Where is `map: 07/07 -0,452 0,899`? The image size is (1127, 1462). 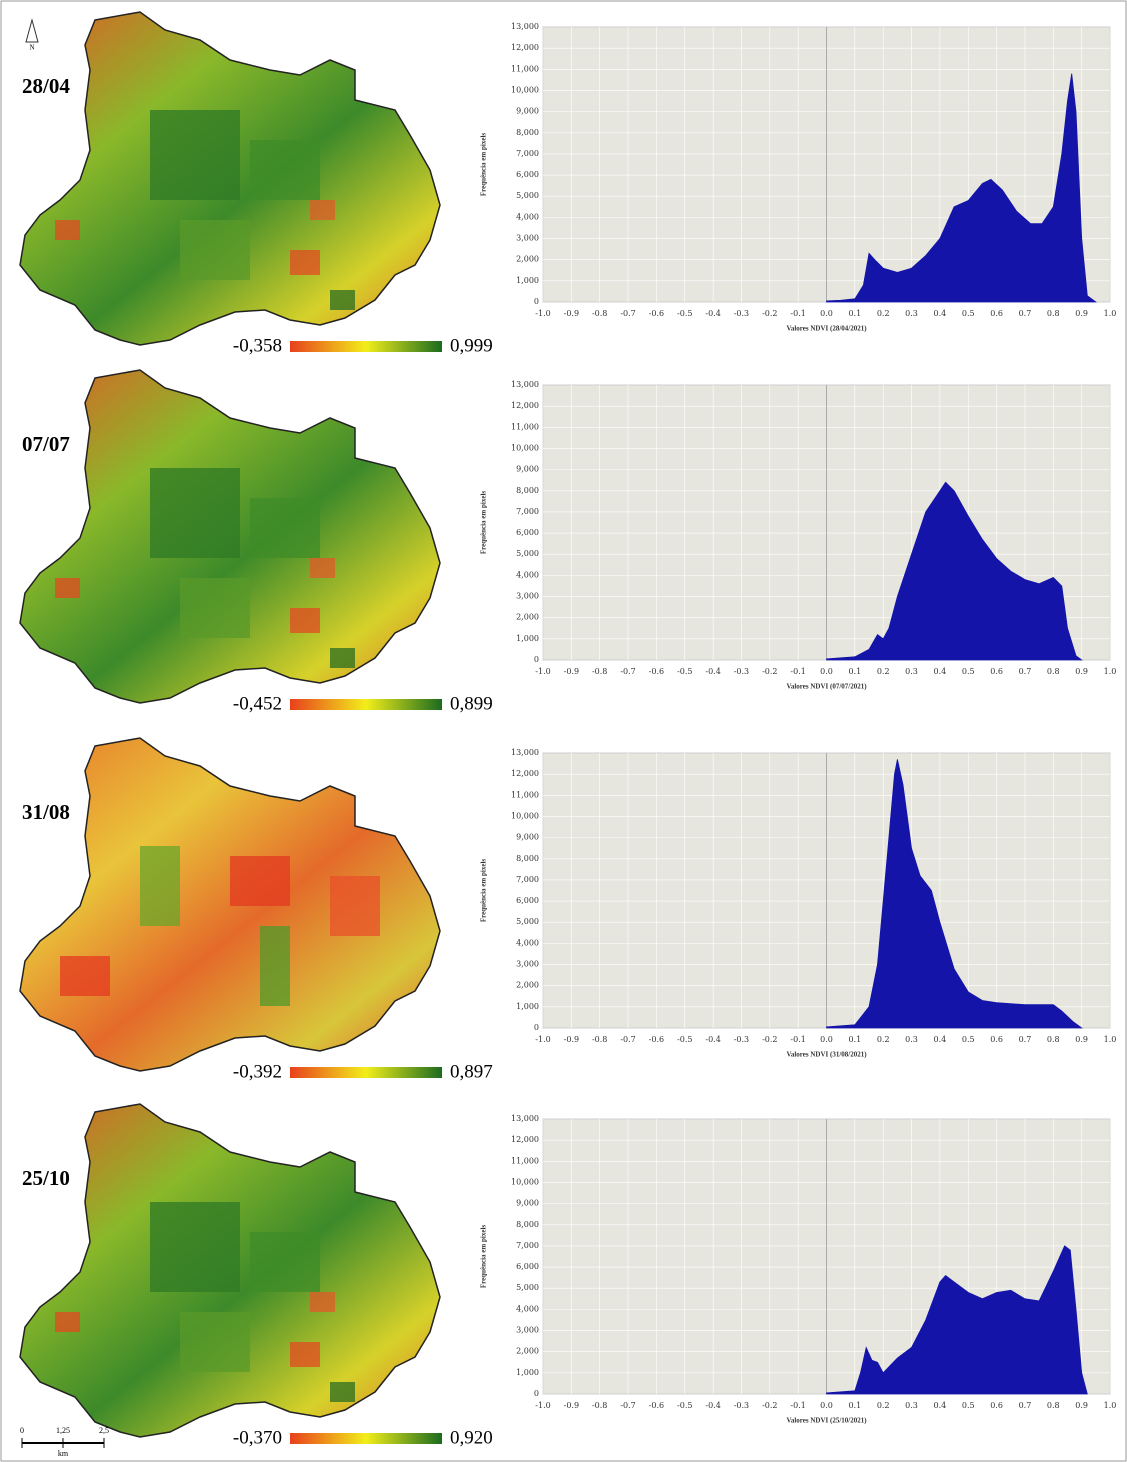
map: 07/07 -0,452 0,899 is located at coordinates (256, 541).